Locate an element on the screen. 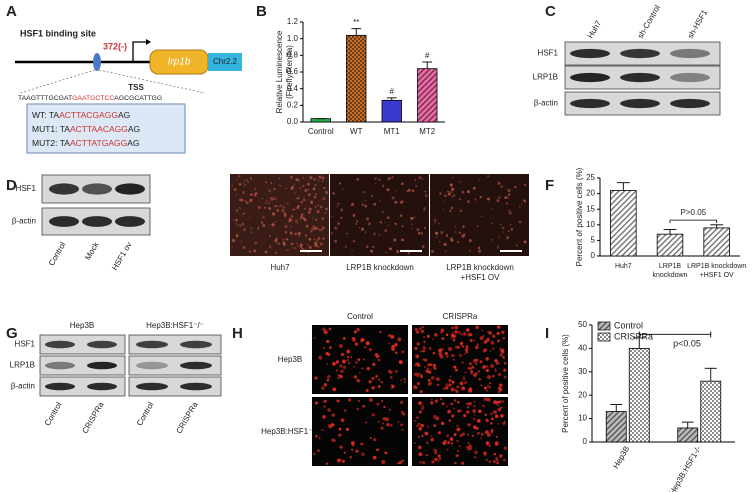  x-tick-label-line: MT1 is located at coordinates (392, 131).